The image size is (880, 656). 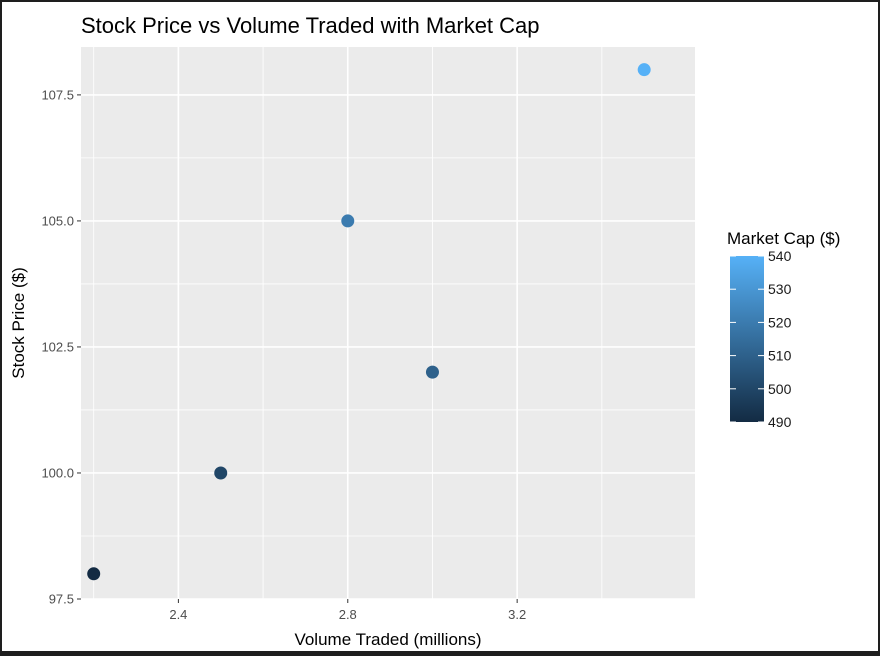 I want to click on x-tick-label: 2.4, so click(x=178, y=614).